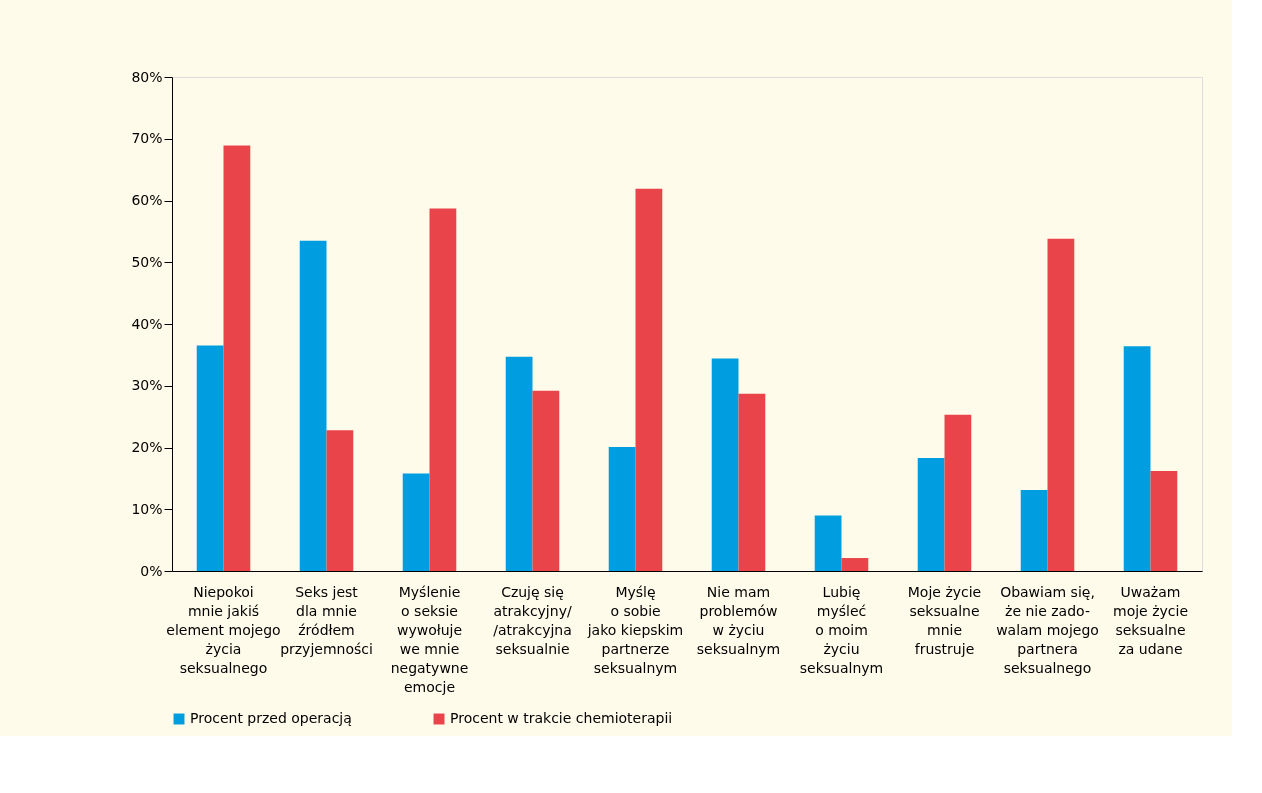 This screenshot has height=793, width=1262. I want to click on y-tick-label: 70%, so click(147, 138).